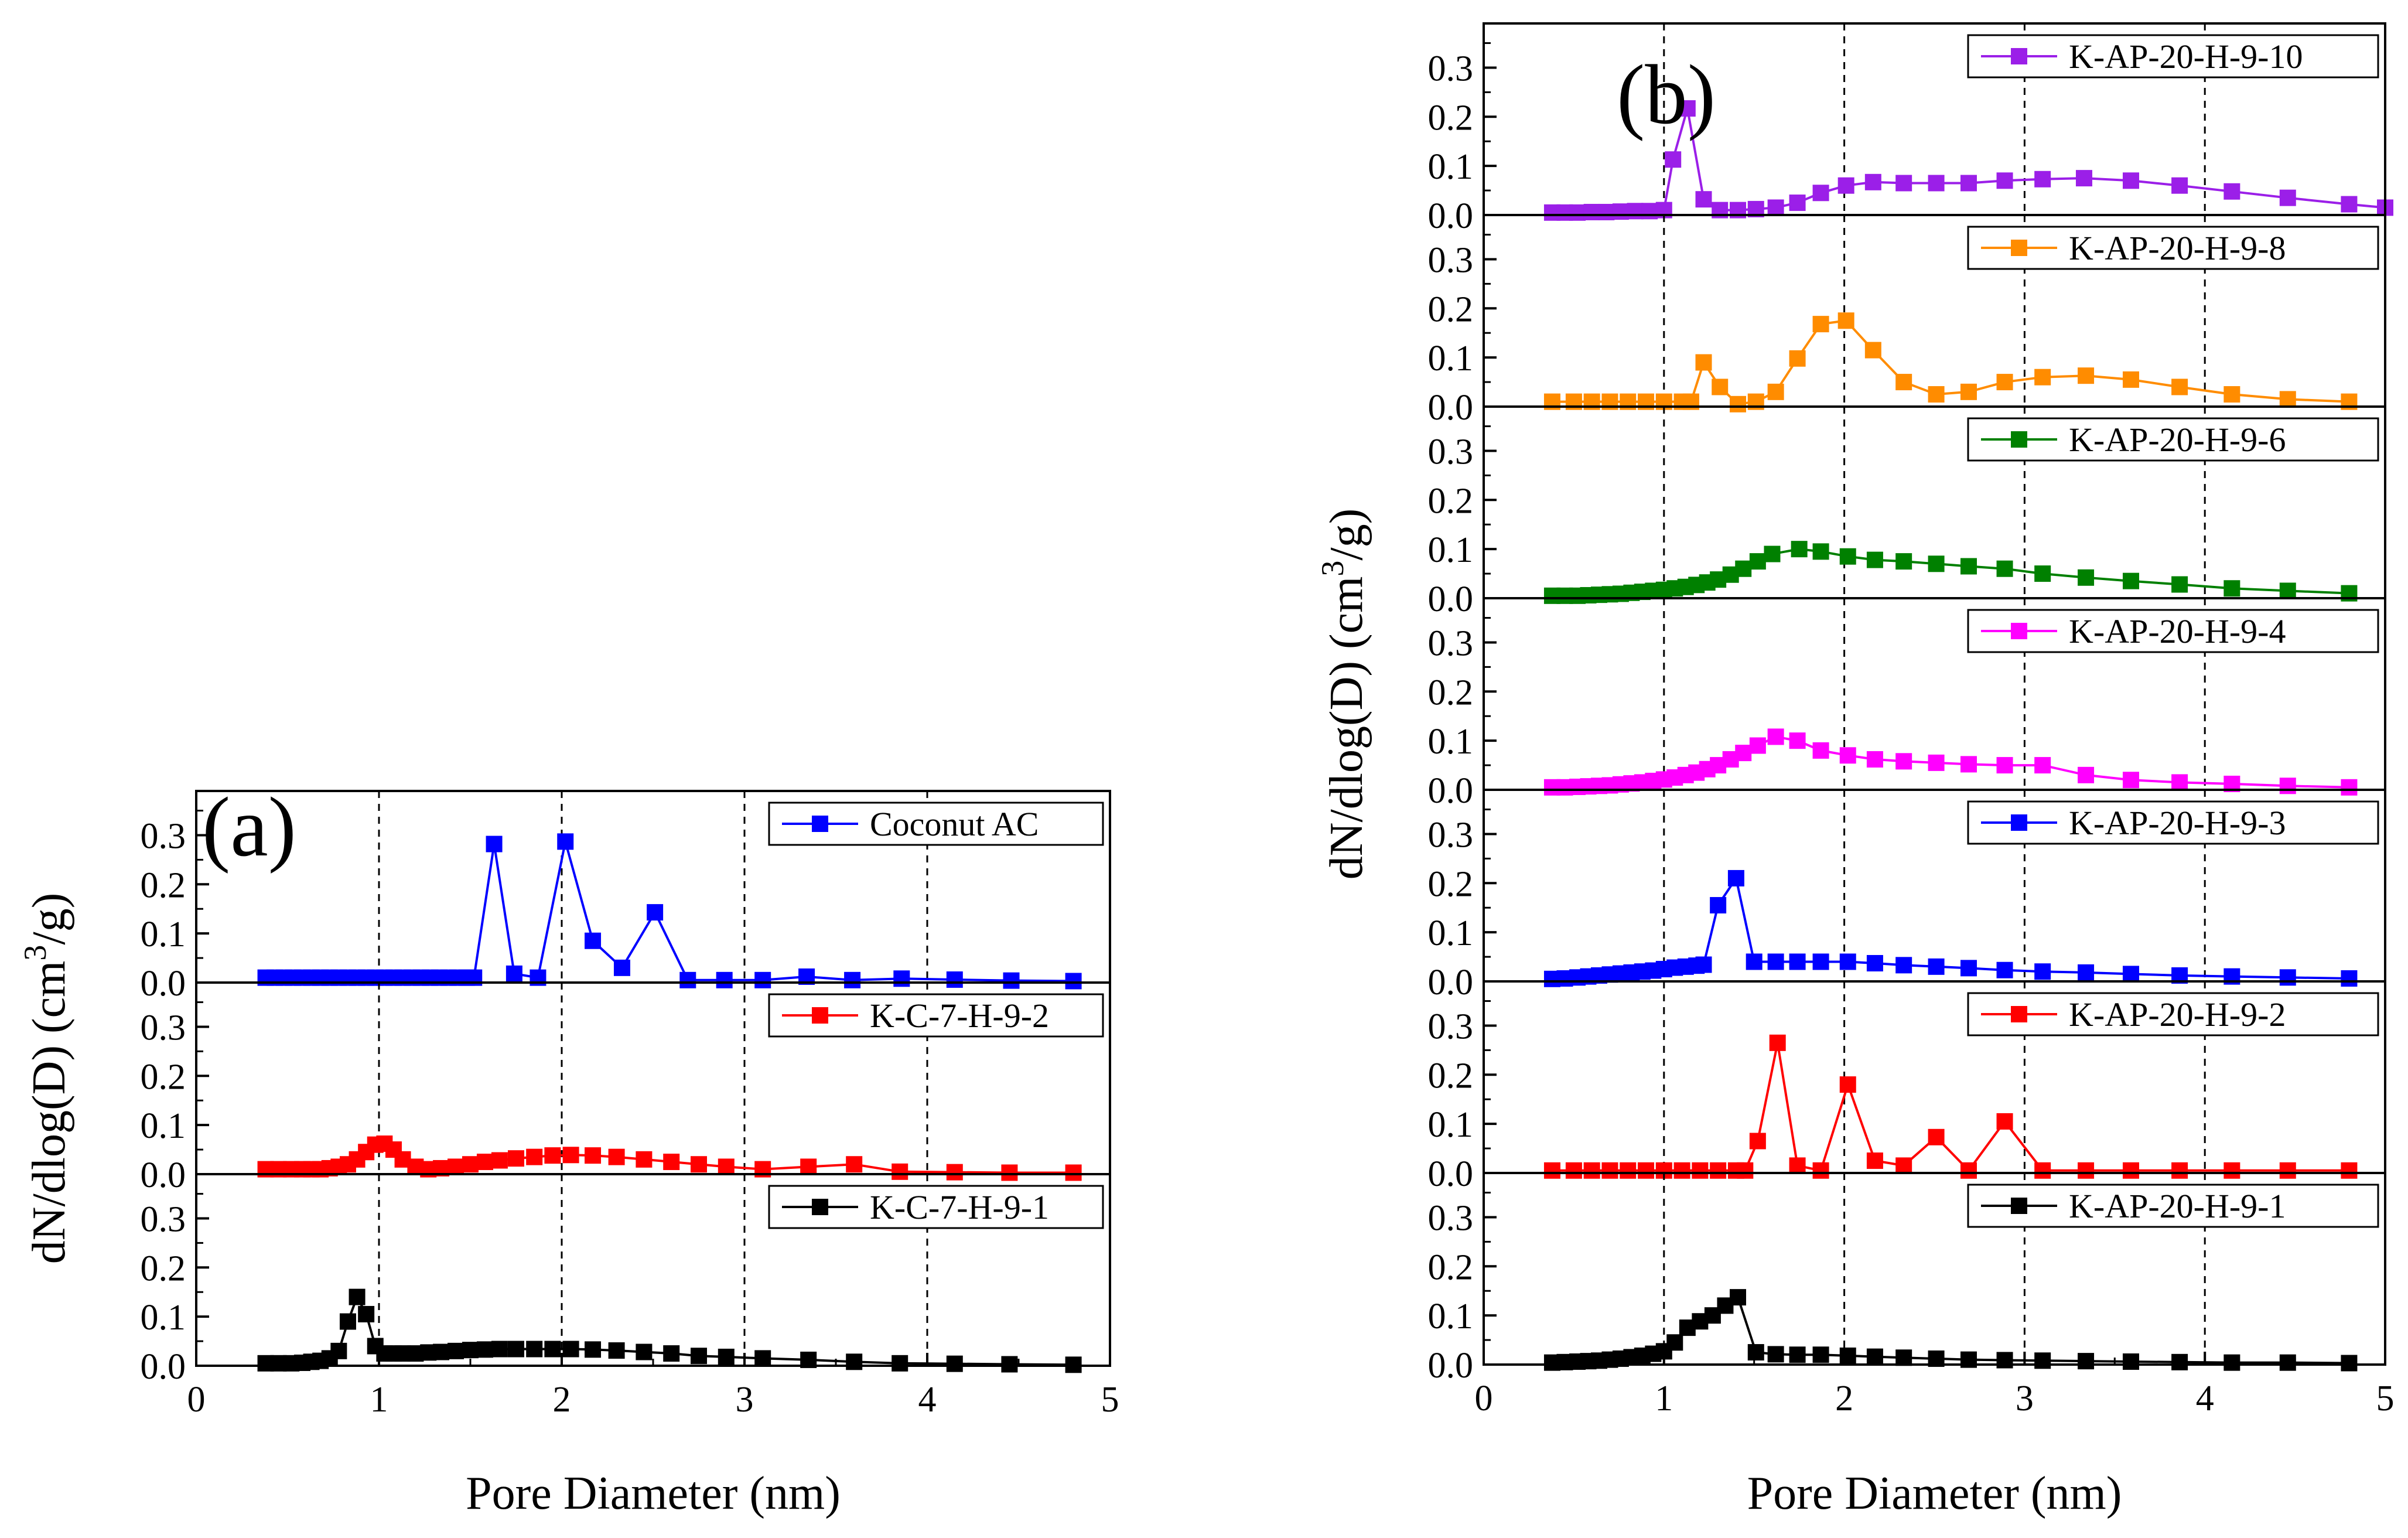  I want to click on legend-label: K-AP-20-H-9-10, so click(2186, 56).